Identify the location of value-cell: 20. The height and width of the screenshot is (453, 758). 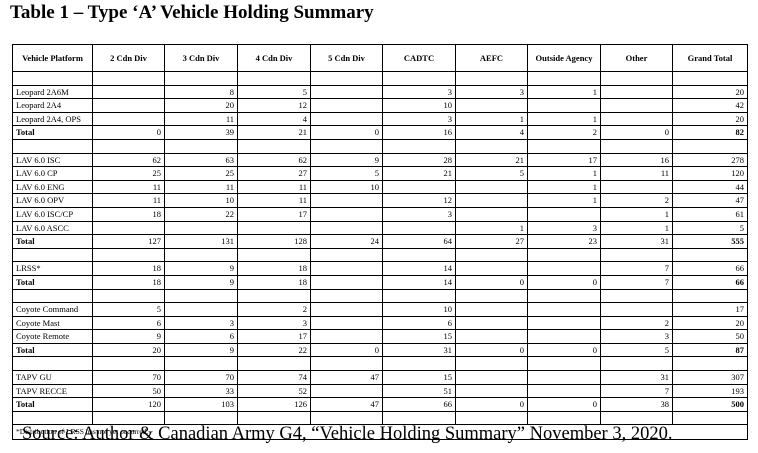
(128, 350).